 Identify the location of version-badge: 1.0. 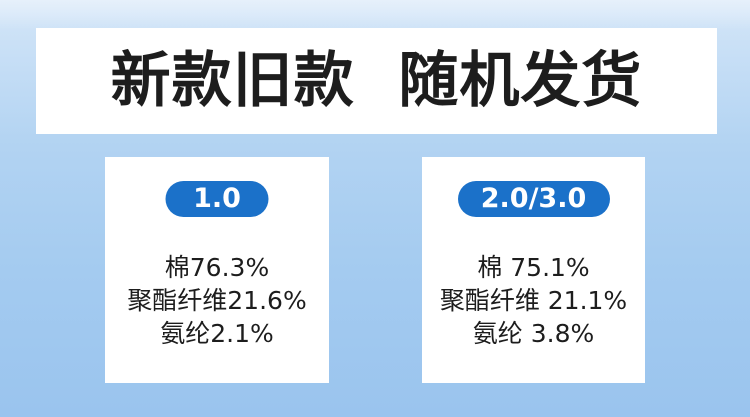
(217, 199).